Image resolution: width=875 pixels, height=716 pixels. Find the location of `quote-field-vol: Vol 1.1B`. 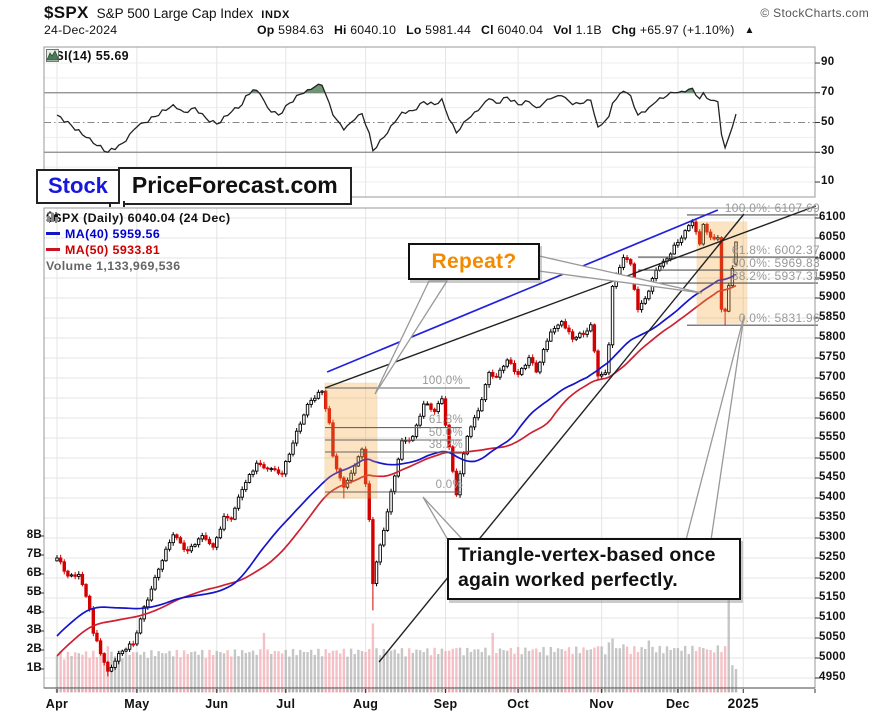

quote-field-vol: Vol 1.1B is located at coordinates (577, 30).